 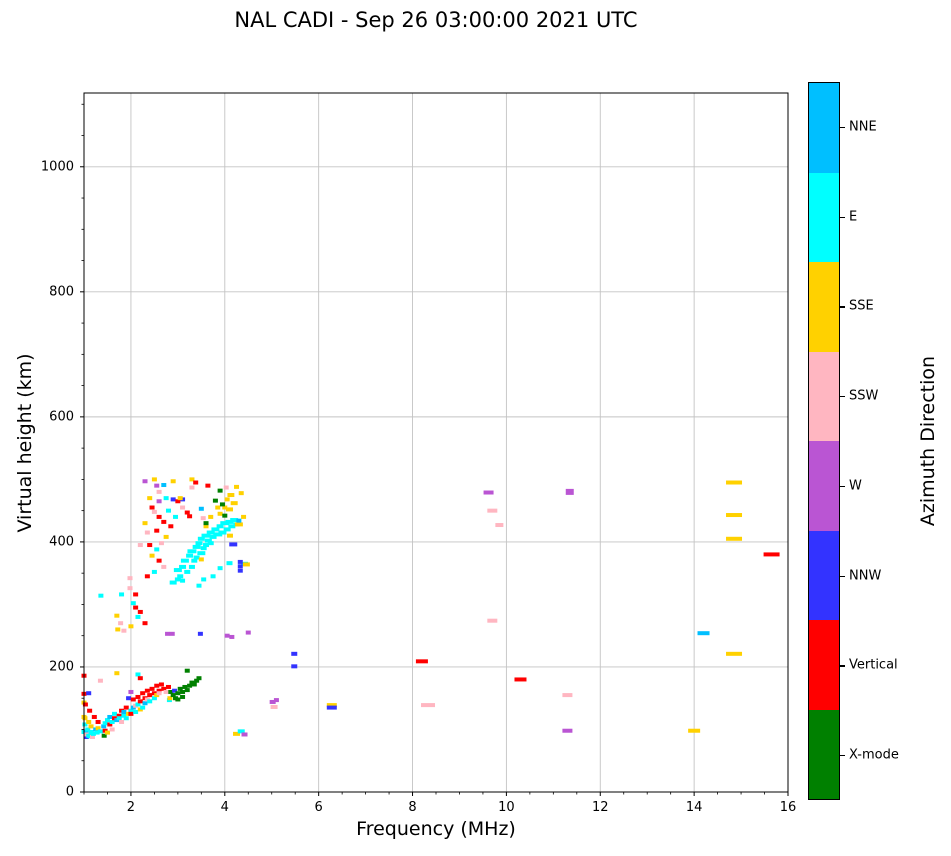 What do you see at coordinates (824, 575) in the screenshot?
I see `colorbar-segment-nnw` at bounding box center [824, 575].